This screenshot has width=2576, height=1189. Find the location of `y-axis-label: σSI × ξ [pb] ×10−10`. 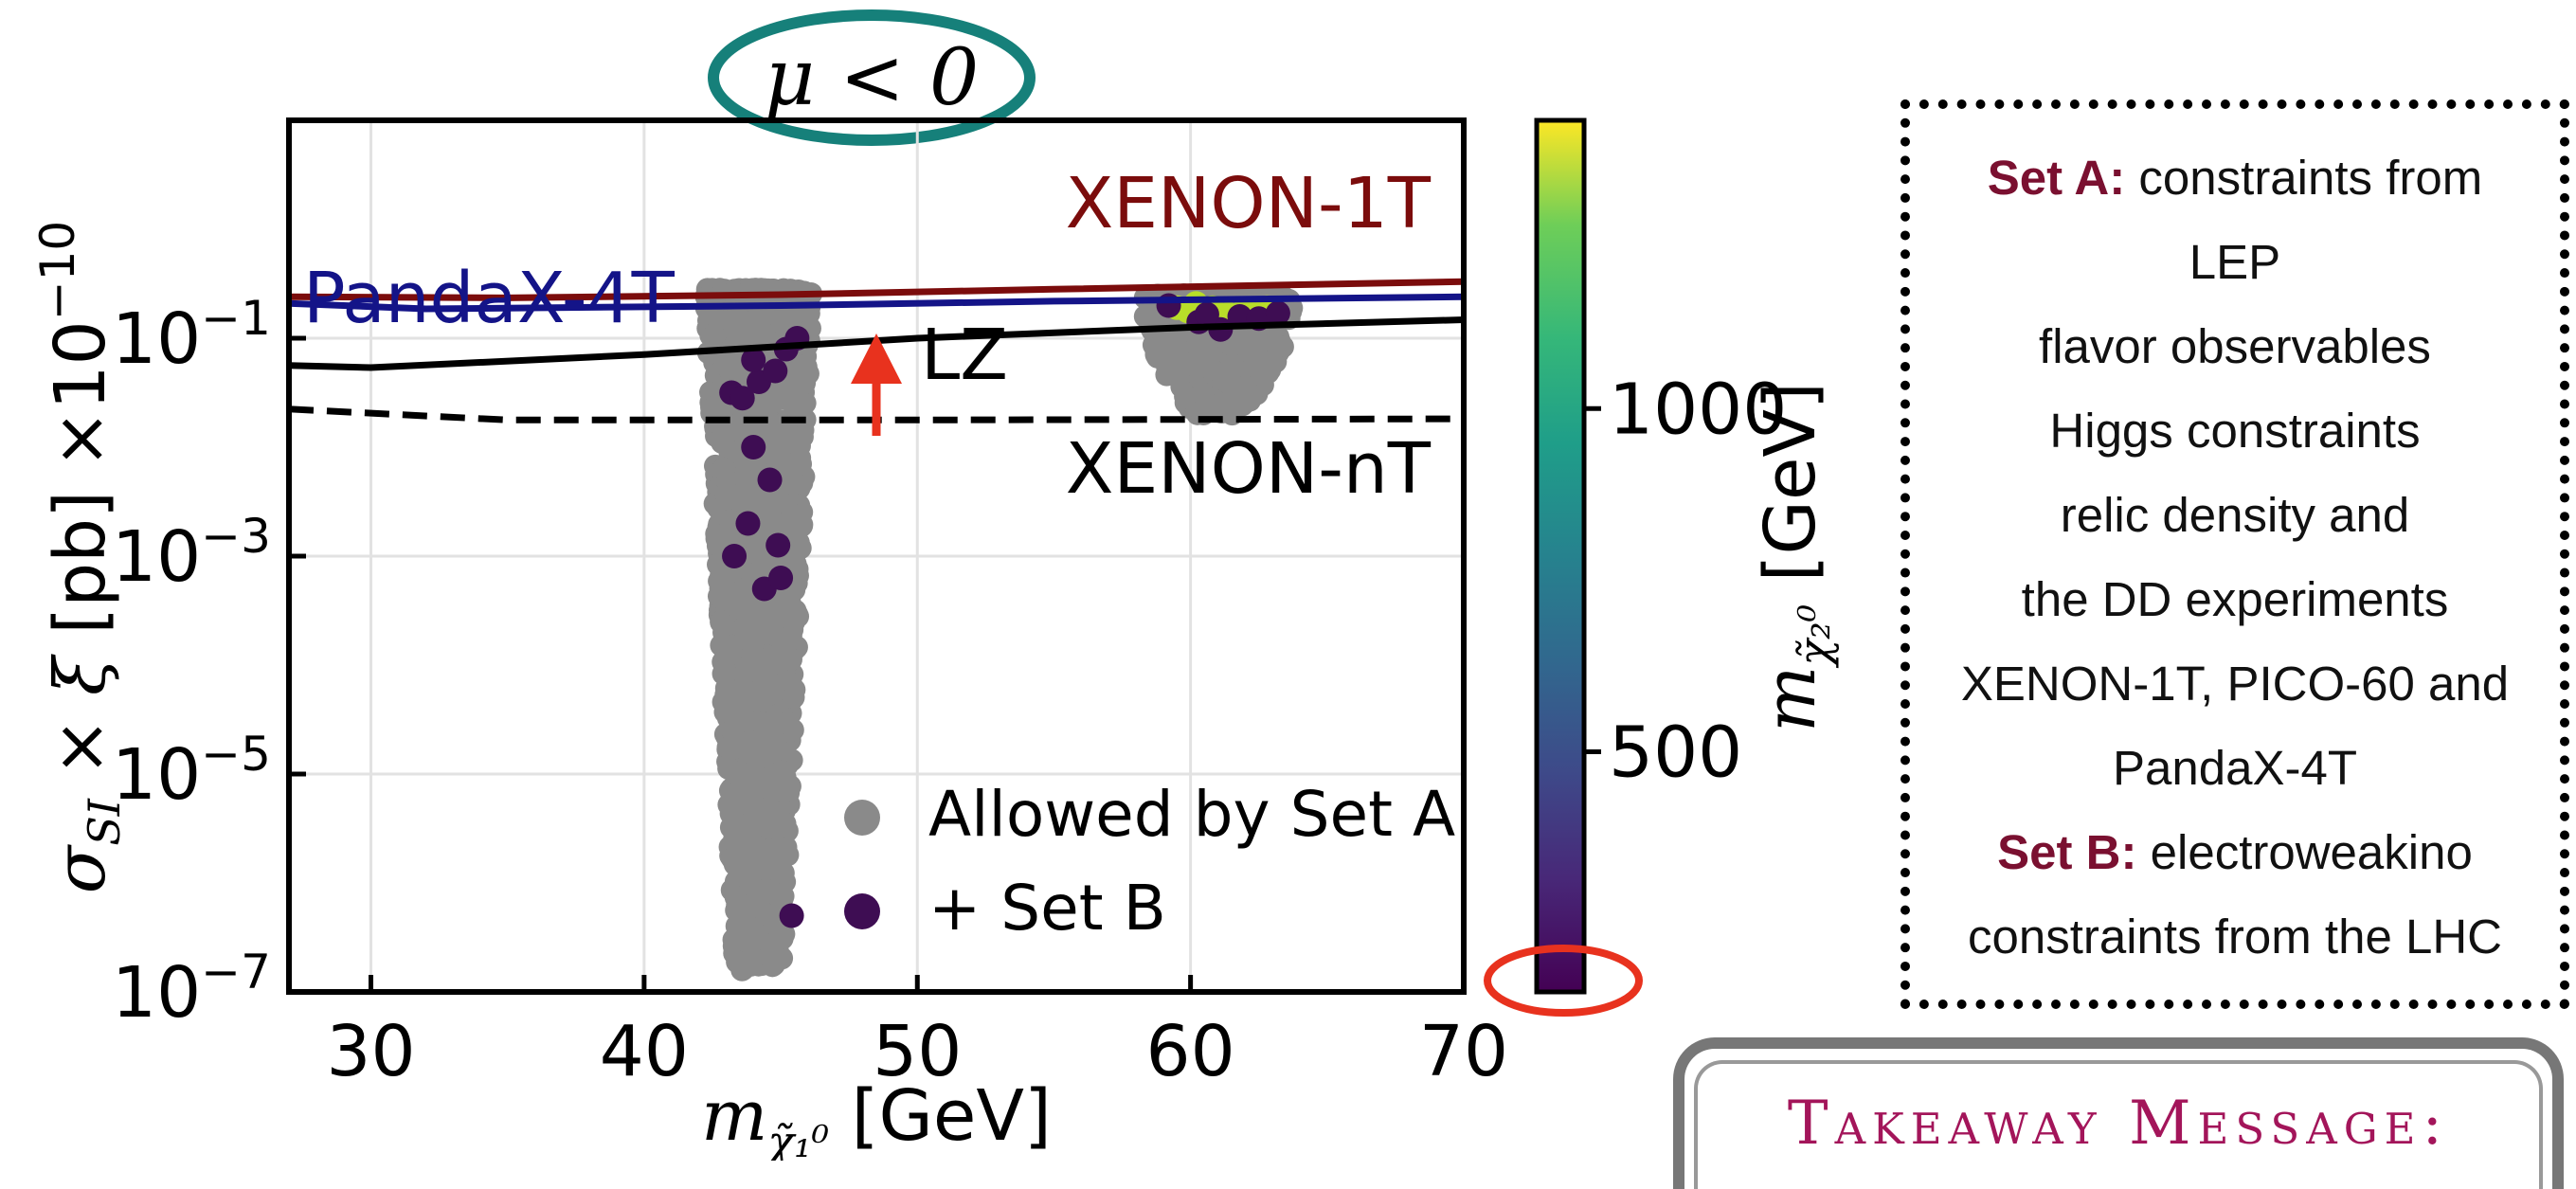

y-axis-label: σSI × ξ [pb] ×10−10 is located at coordinates (80, 557).